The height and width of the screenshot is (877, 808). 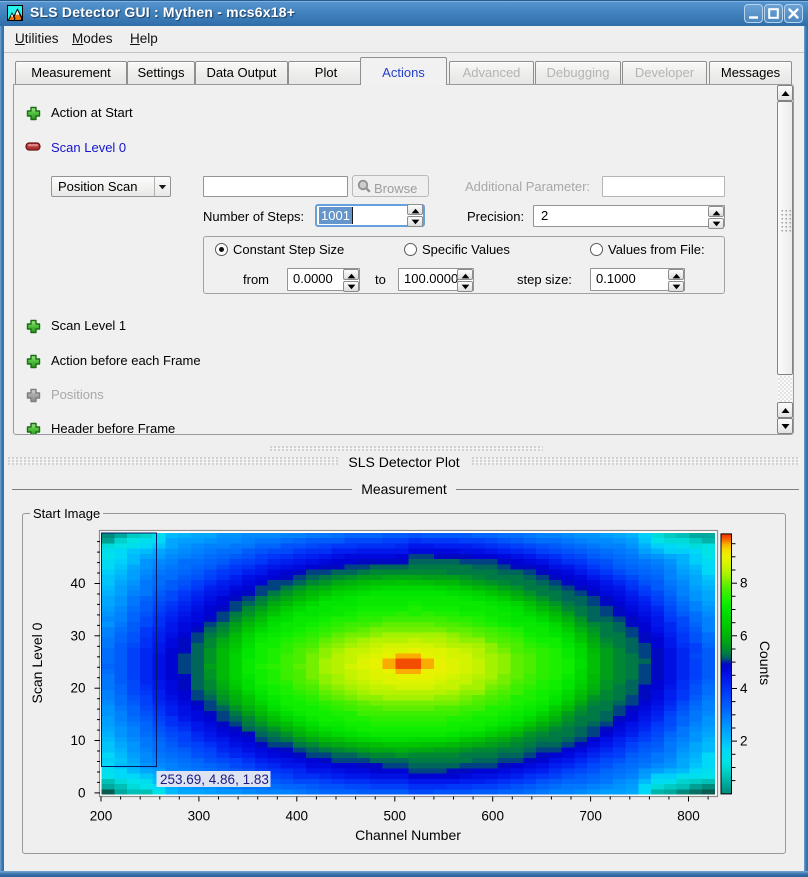 What do you see at coordinates (395, 816) in the screenshot?
I see `svg-text: 500` at bounding box center [395, 816].